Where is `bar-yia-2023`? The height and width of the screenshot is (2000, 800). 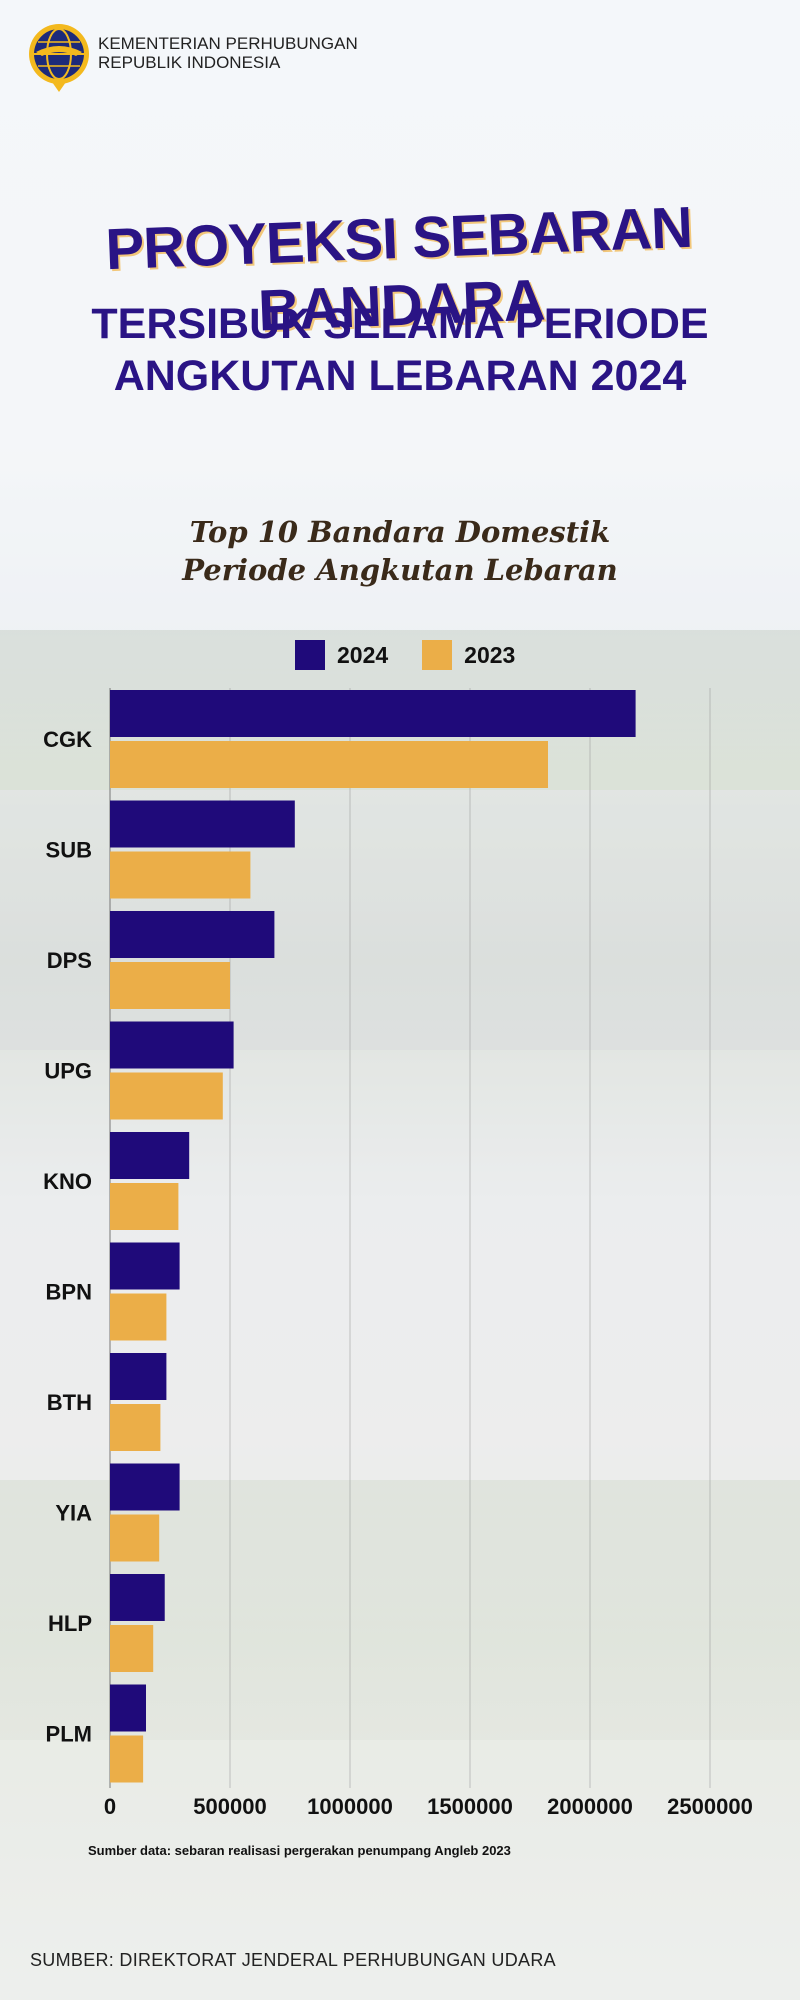 bar-yia-2023 is located at coordinates (135, 1538).